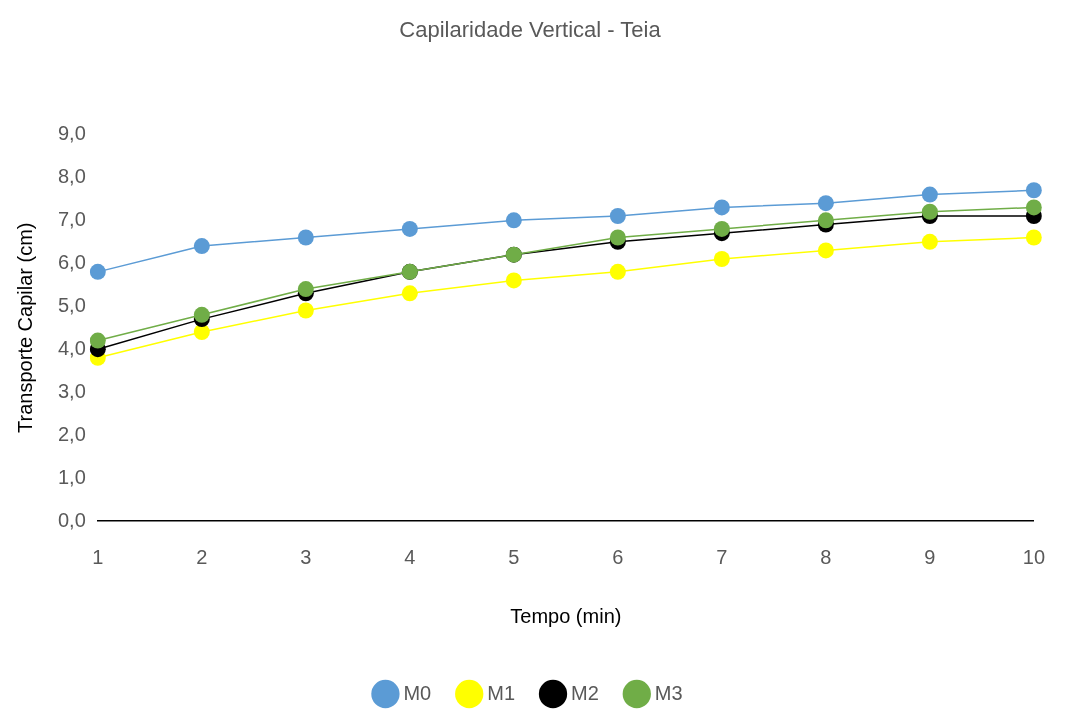  Describe the element at coordinates (514, 556) in the screenshot. I see `x-tick-label: 5` at that location.